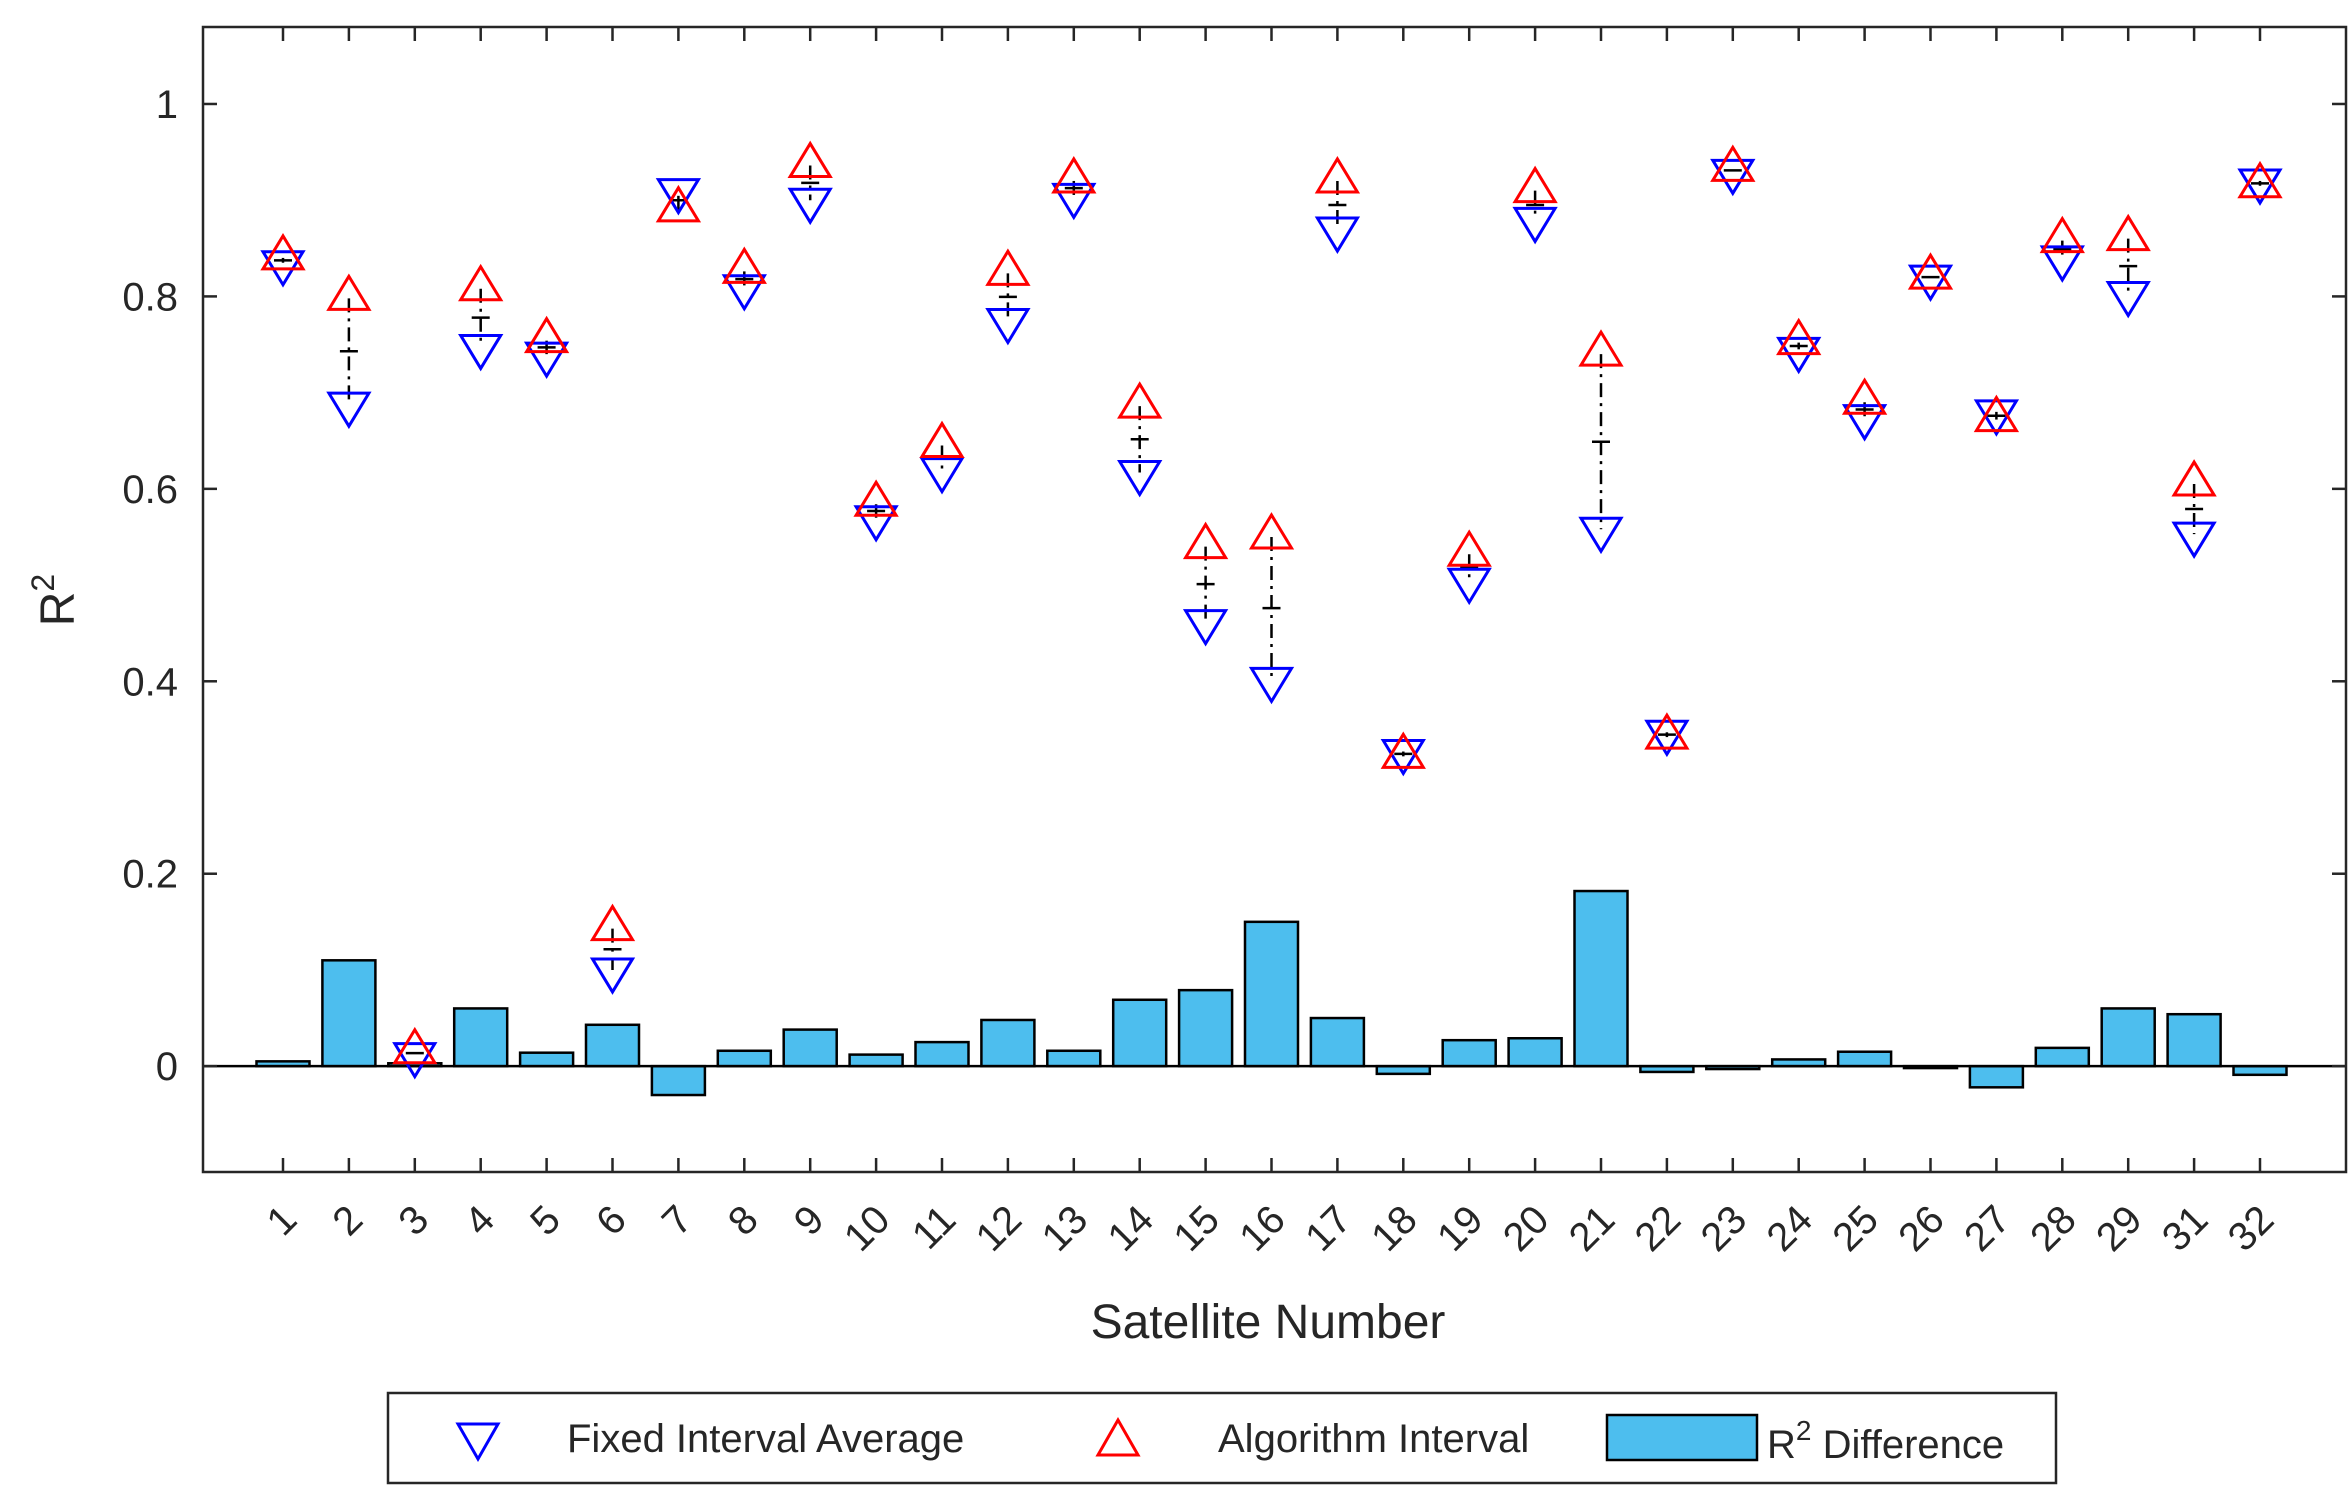 This screenshot has width=2350, height=1496. Describe the element at coordinates (1373, 1439) in the screenshot. I see `legend-algo-label: Algorithm Interval` at that location.